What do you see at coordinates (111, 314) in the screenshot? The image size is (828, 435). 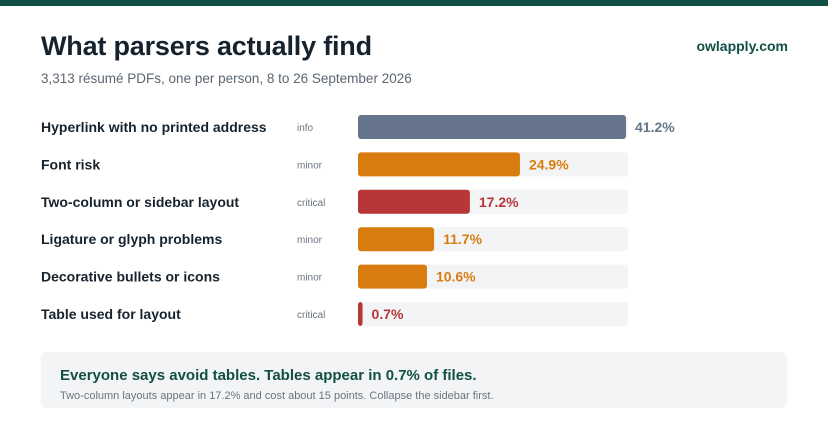 I see `bar-category-label: Table used for layout` at bounding box center [111, 314].